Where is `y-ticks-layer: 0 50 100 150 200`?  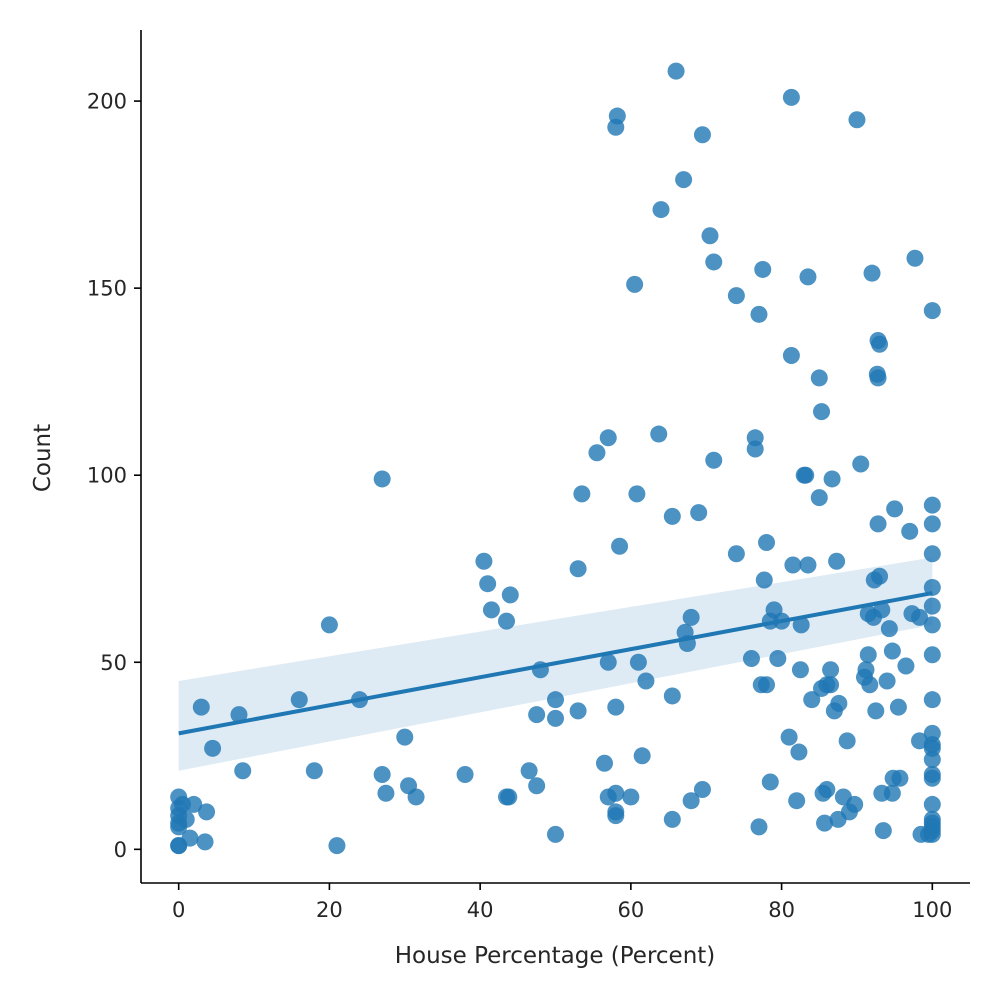
y-ticks-layer: 0 50 100 150 200 is located at coordinates (114, 476).